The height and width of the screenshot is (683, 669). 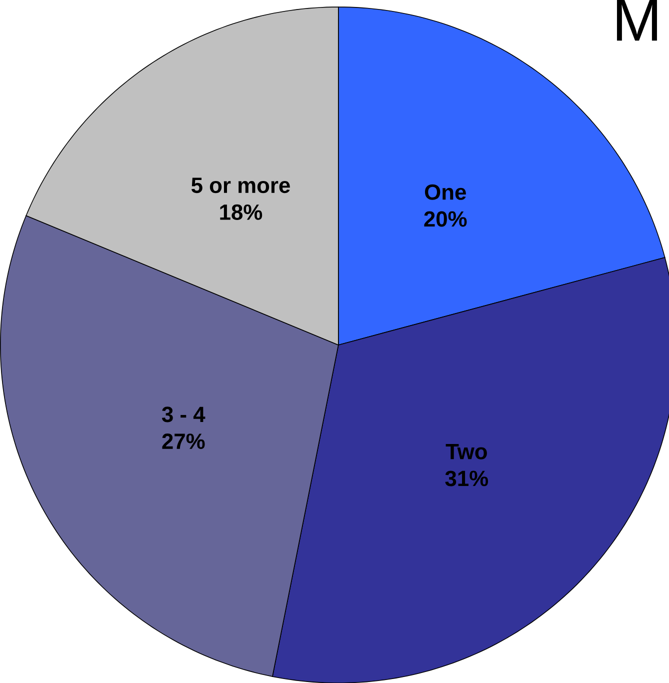 I want to click on chart-title: M, so click(x=636, y=20).